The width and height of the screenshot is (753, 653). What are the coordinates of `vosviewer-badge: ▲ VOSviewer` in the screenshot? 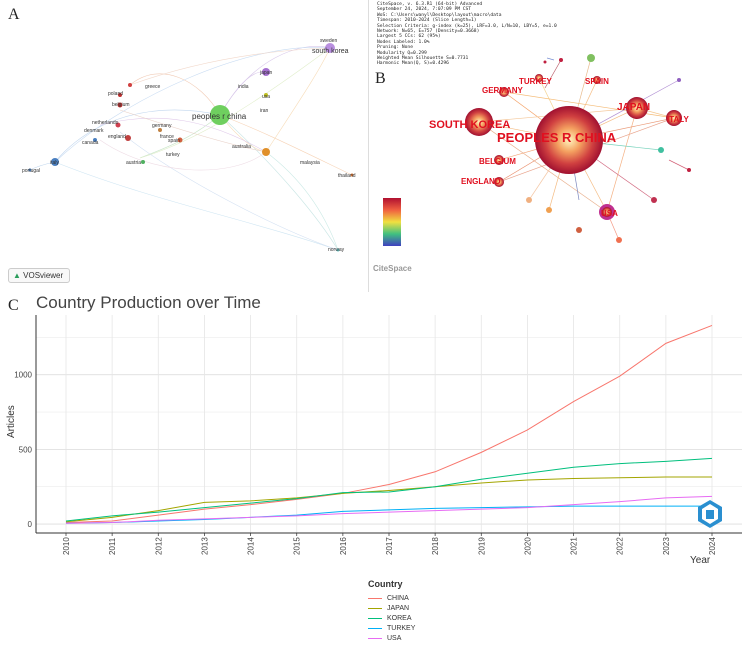 It's located at (39, 275).